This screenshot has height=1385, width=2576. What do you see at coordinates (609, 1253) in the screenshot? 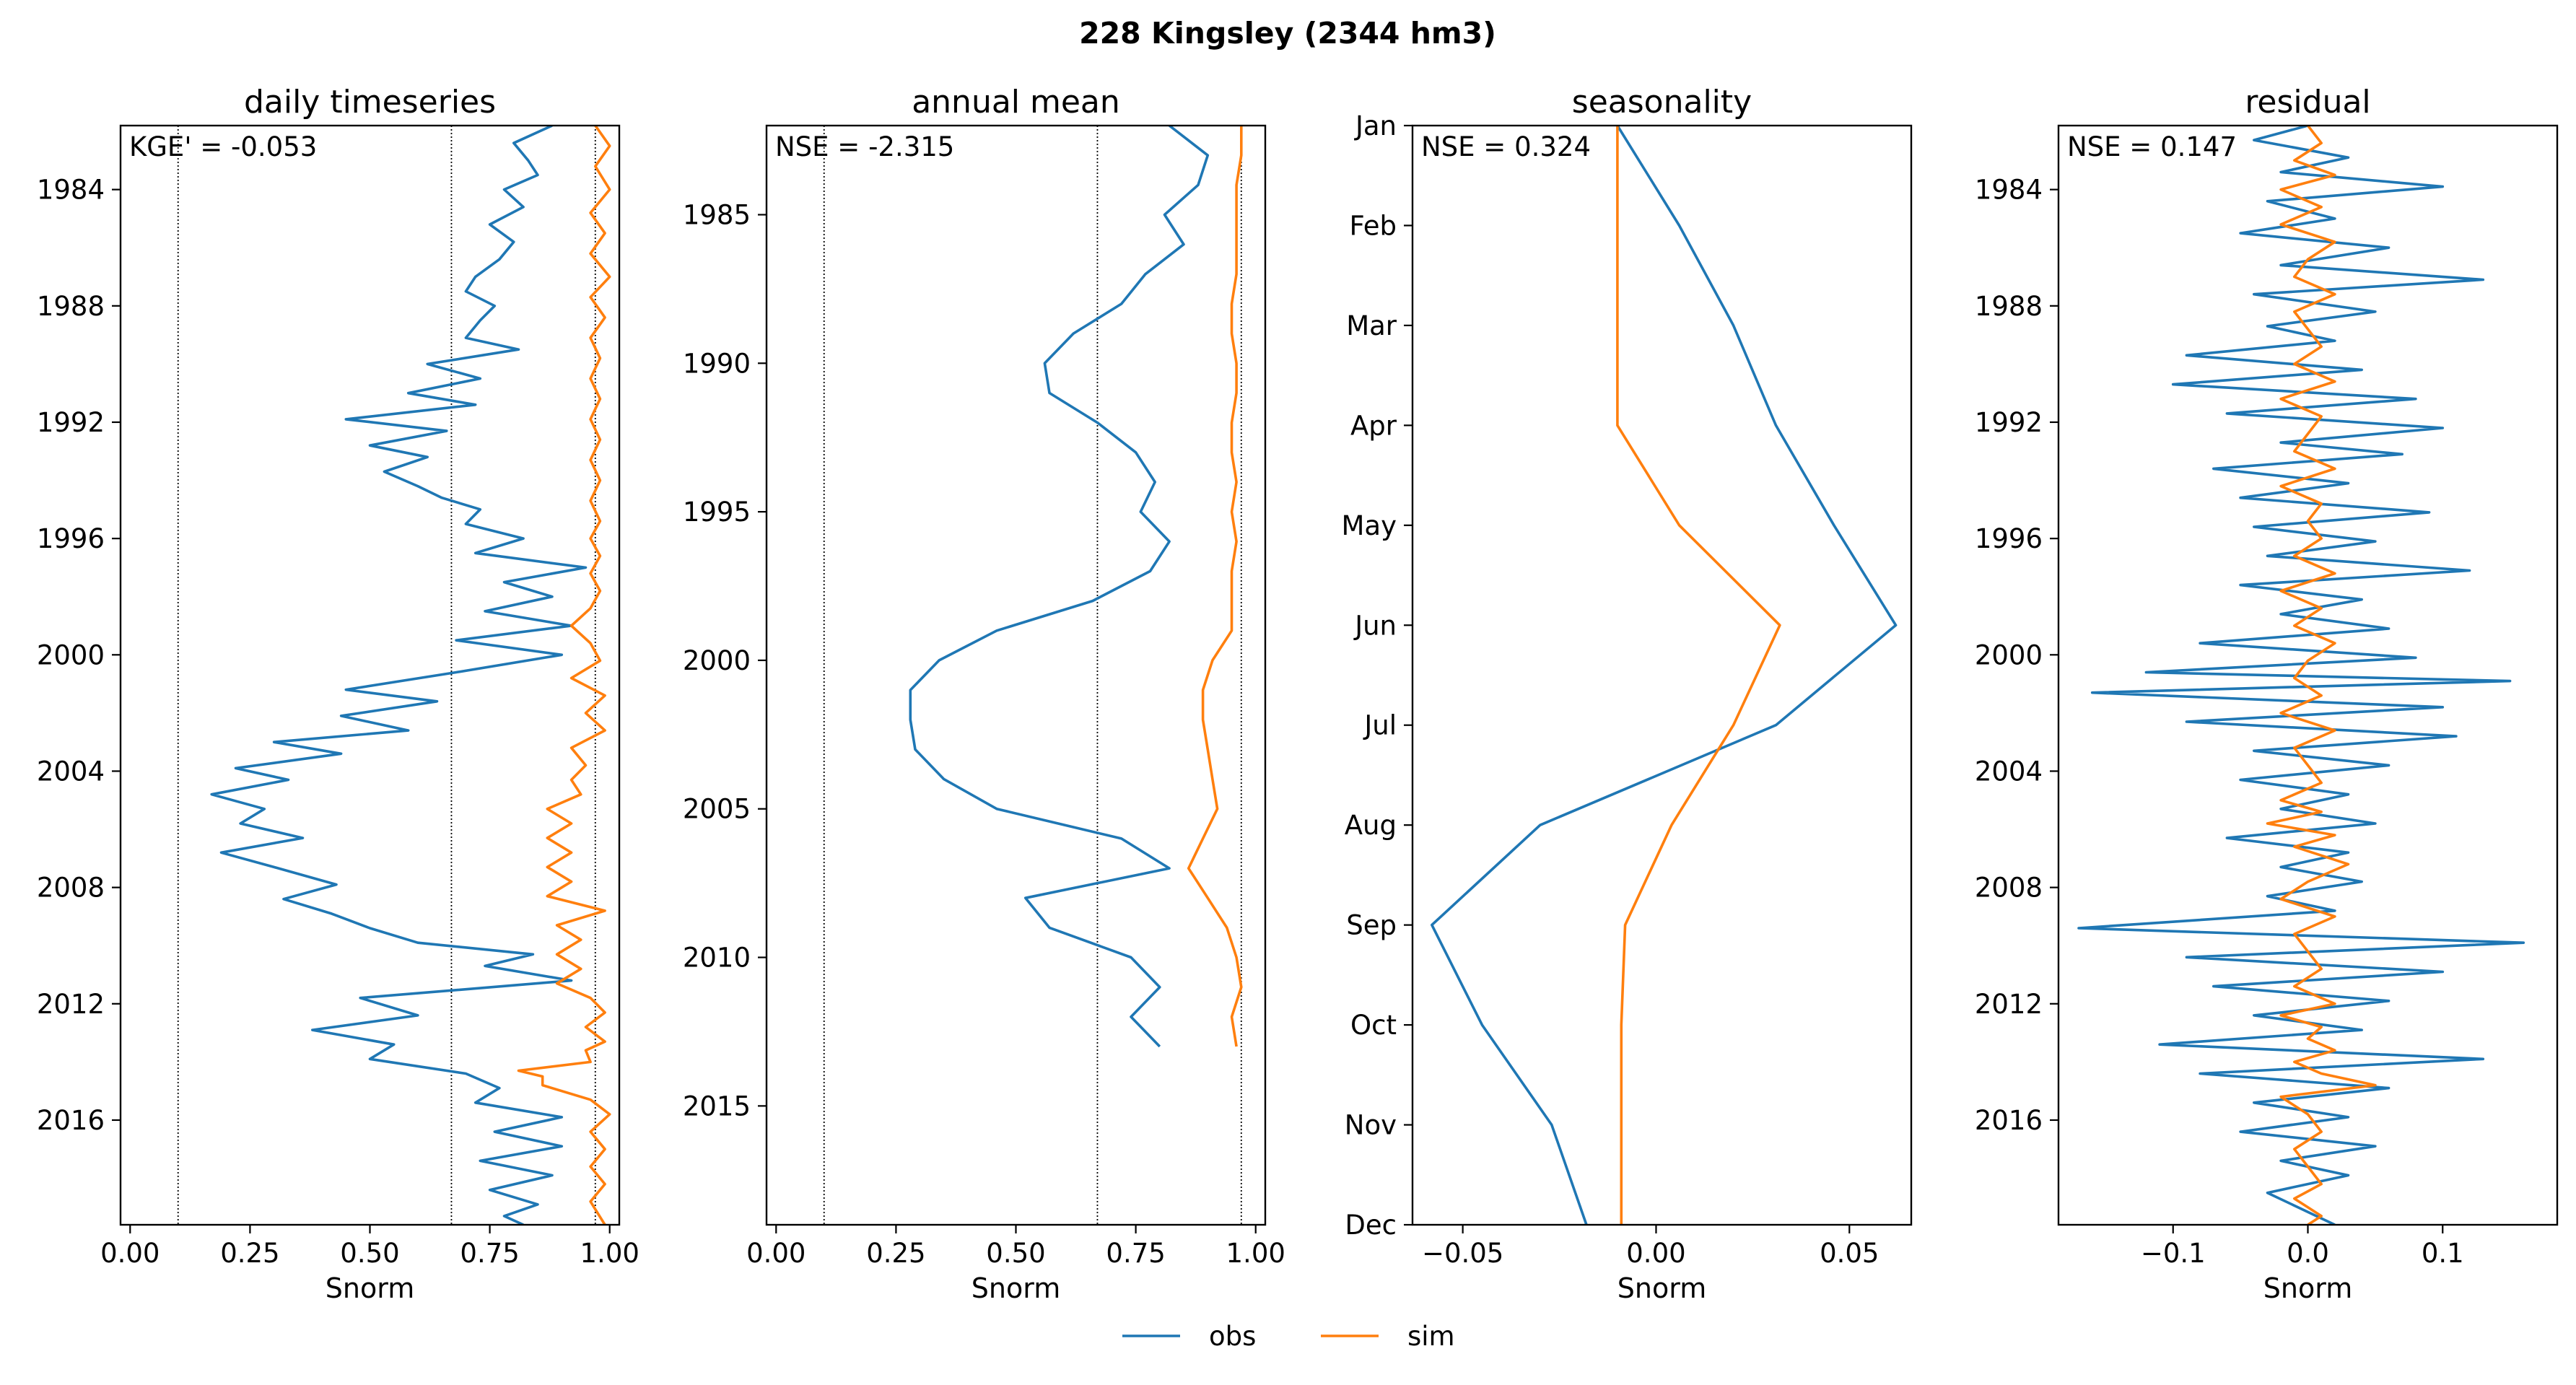
I see `panel-1-xtick-label-5: 1.00` at bounding box center [609, 1253].